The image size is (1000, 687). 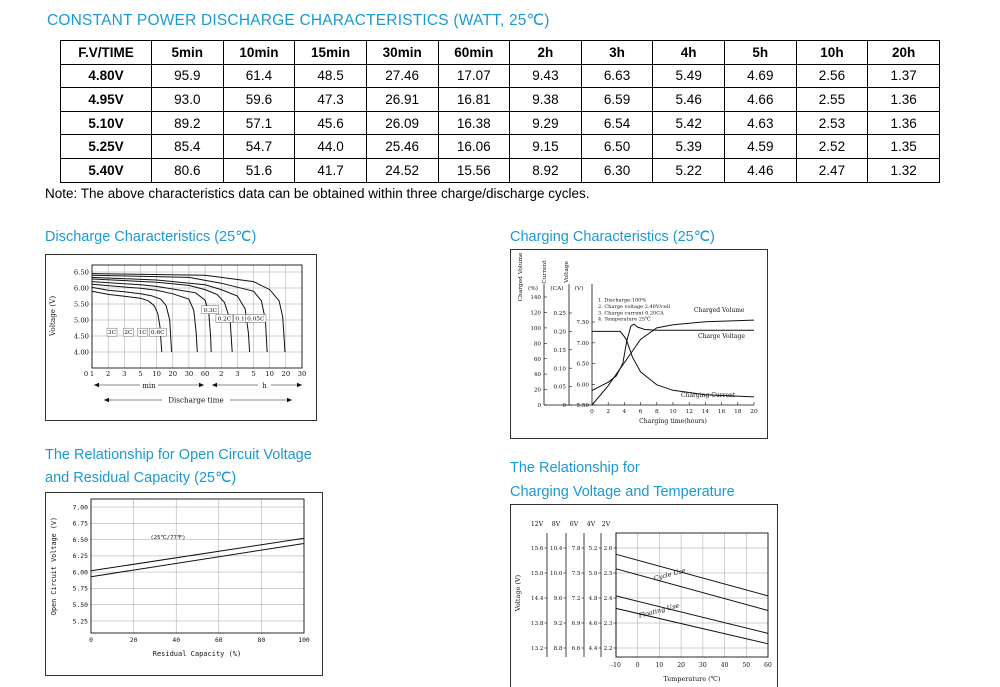 I want to click on value-cell: 51.6, so click(x=259, y=170).